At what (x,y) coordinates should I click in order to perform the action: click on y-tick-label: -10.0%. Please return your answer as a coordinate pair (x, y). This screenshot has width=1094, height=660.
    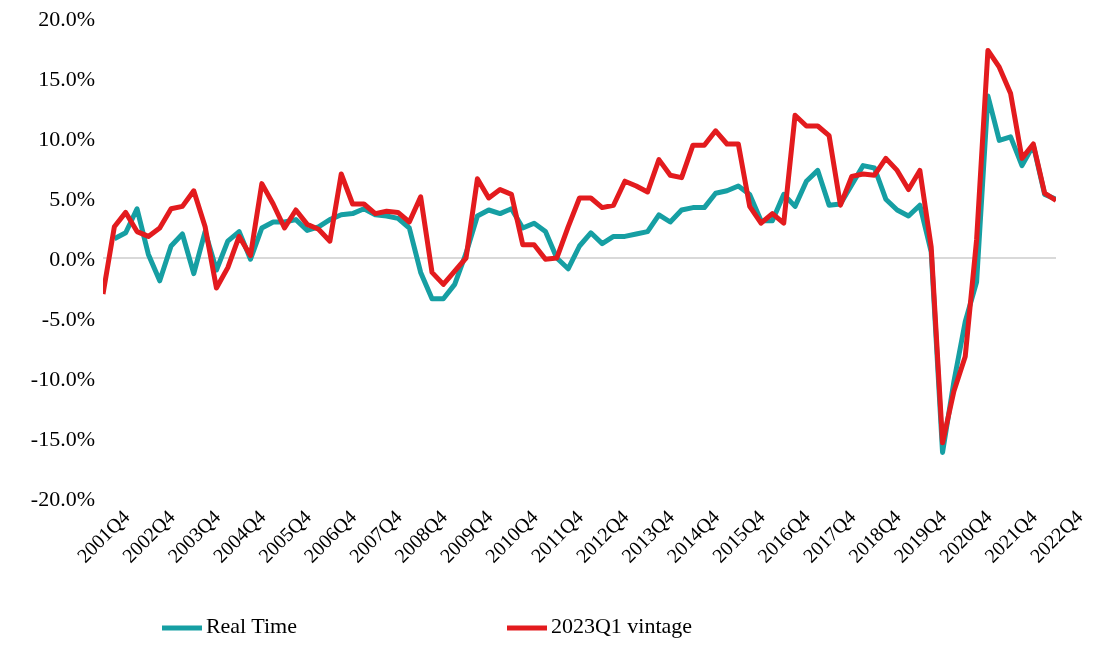
    Looking at the image, I should click on (62, 378).